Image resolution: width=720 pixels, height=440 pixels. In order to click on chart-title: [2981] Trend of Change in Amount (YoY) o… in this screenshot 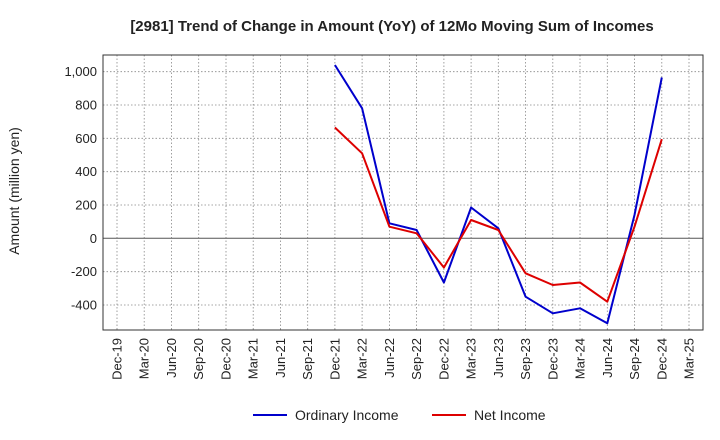, I will do `click(391, 26)`.